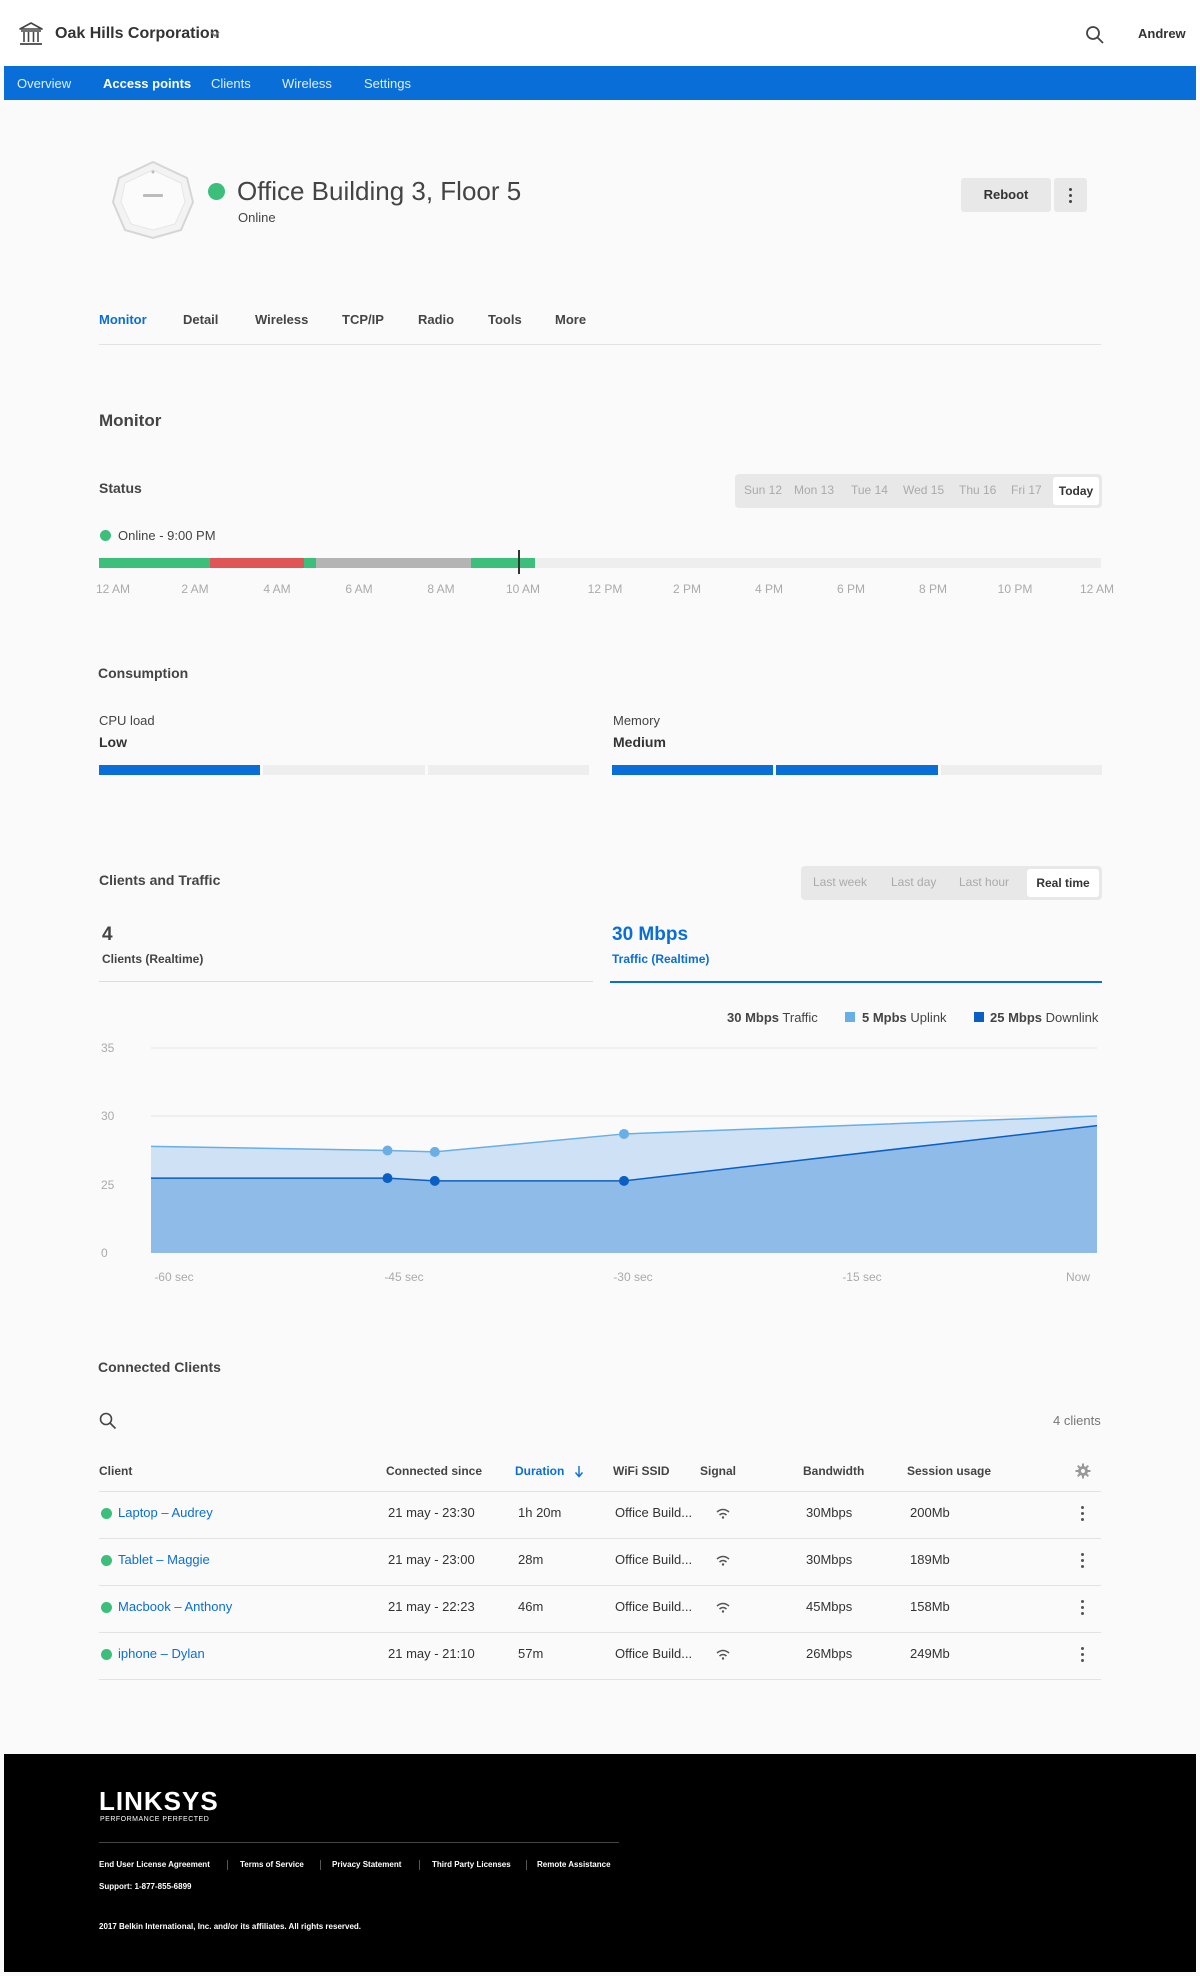 Image resolution: width=1200 pixels, height=1976 pixels. I want to click on uplink-area, so click(624, 1184).